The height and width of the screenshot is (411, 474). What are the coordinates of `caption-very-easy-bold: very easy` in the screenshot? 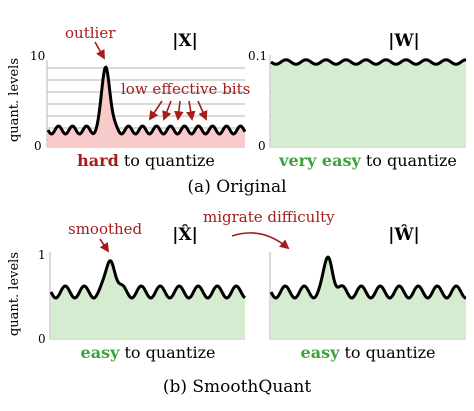 It's located at (319, 160).